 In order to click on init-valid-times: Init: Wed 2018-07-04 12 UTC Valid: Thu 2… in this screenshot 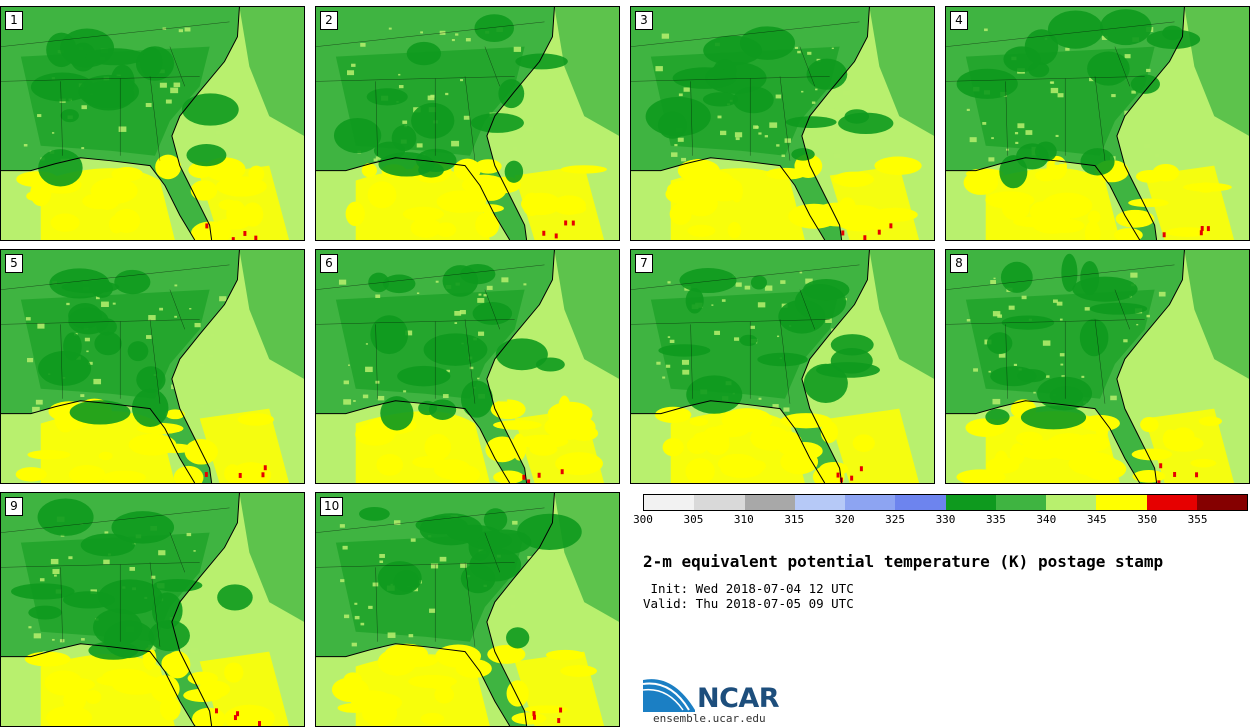, I will do `click(748, 596)`.